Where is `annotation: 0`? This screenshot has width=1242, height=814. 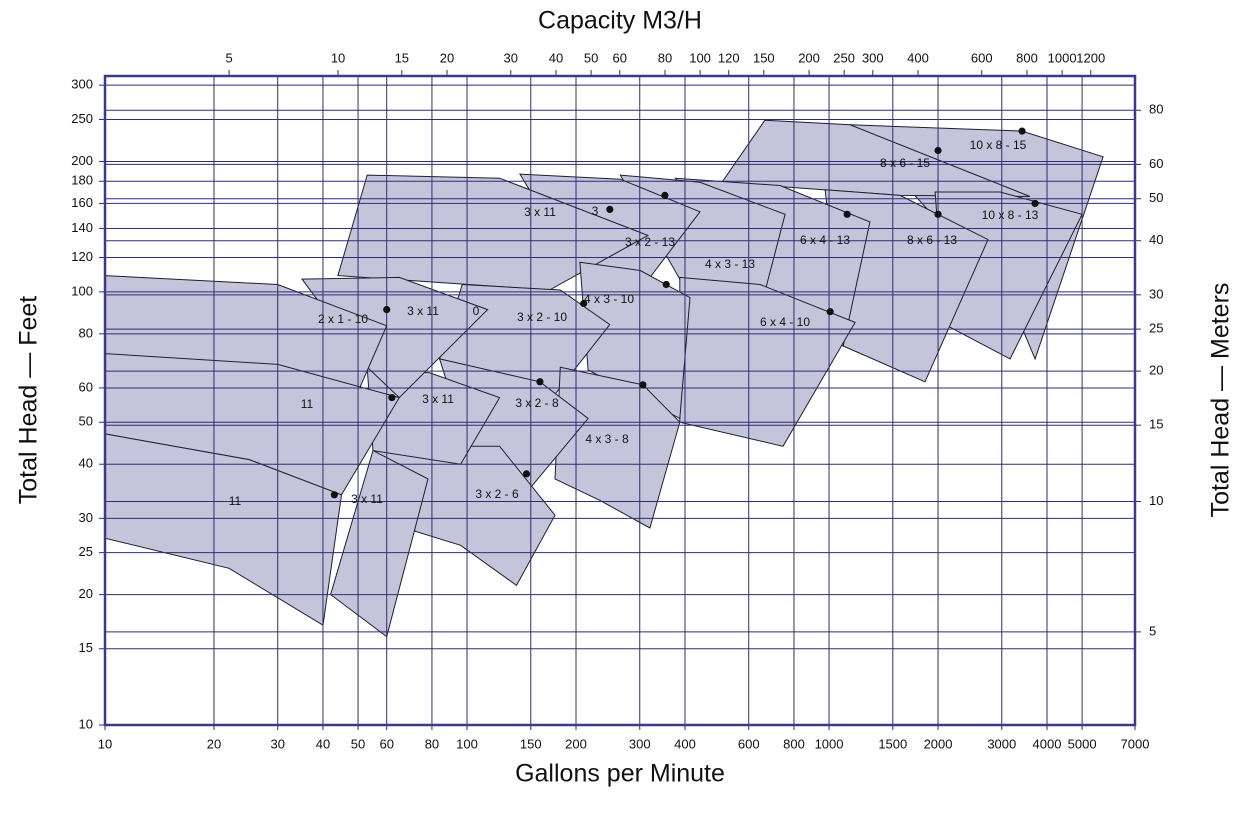 annotation: 0 is located at coordinates (476, 311).